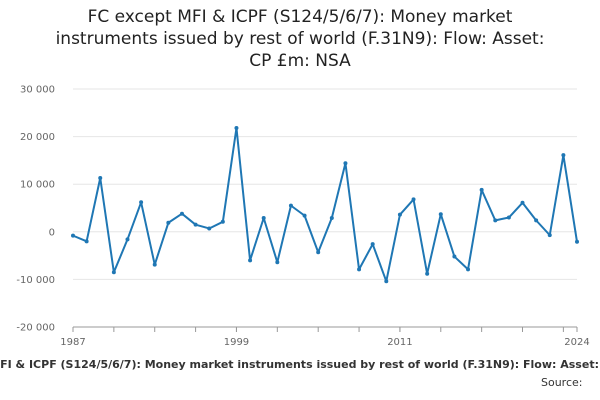  I want to click on y-tick-label: 20 000, so click(37, 137).